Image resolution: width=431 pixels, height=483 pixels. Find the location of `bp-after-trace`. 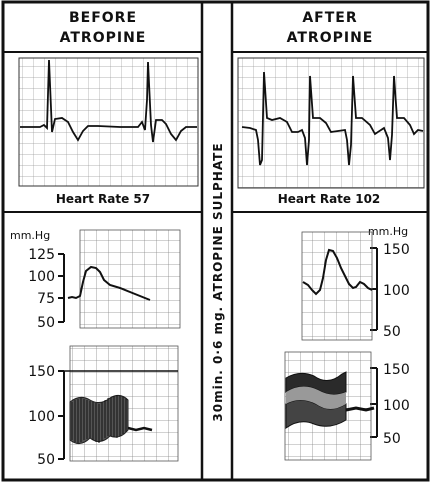

bp-after-trace is located at coordinates (337, 272).